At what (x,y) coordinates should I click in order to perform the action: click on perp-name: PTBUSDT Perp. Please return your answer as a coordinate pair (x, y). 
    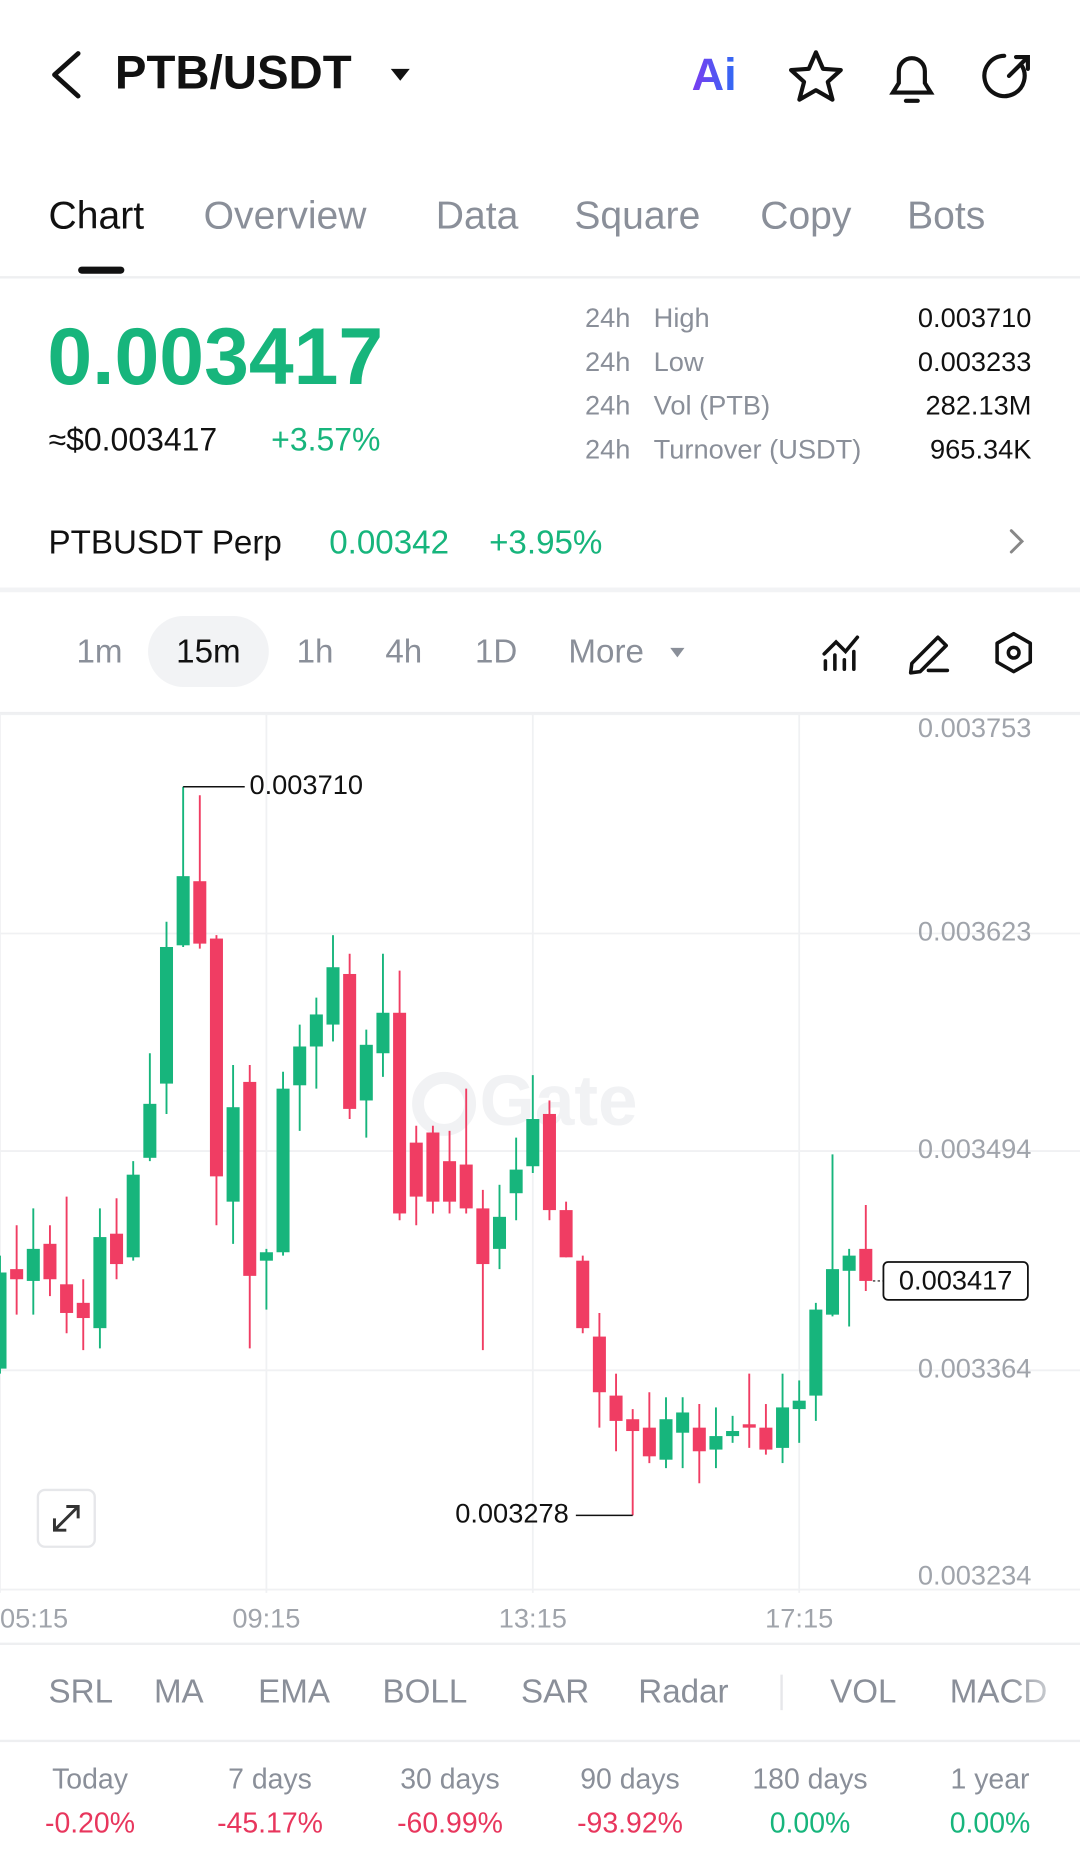
    Looking at the image, I should click on (165, 543).